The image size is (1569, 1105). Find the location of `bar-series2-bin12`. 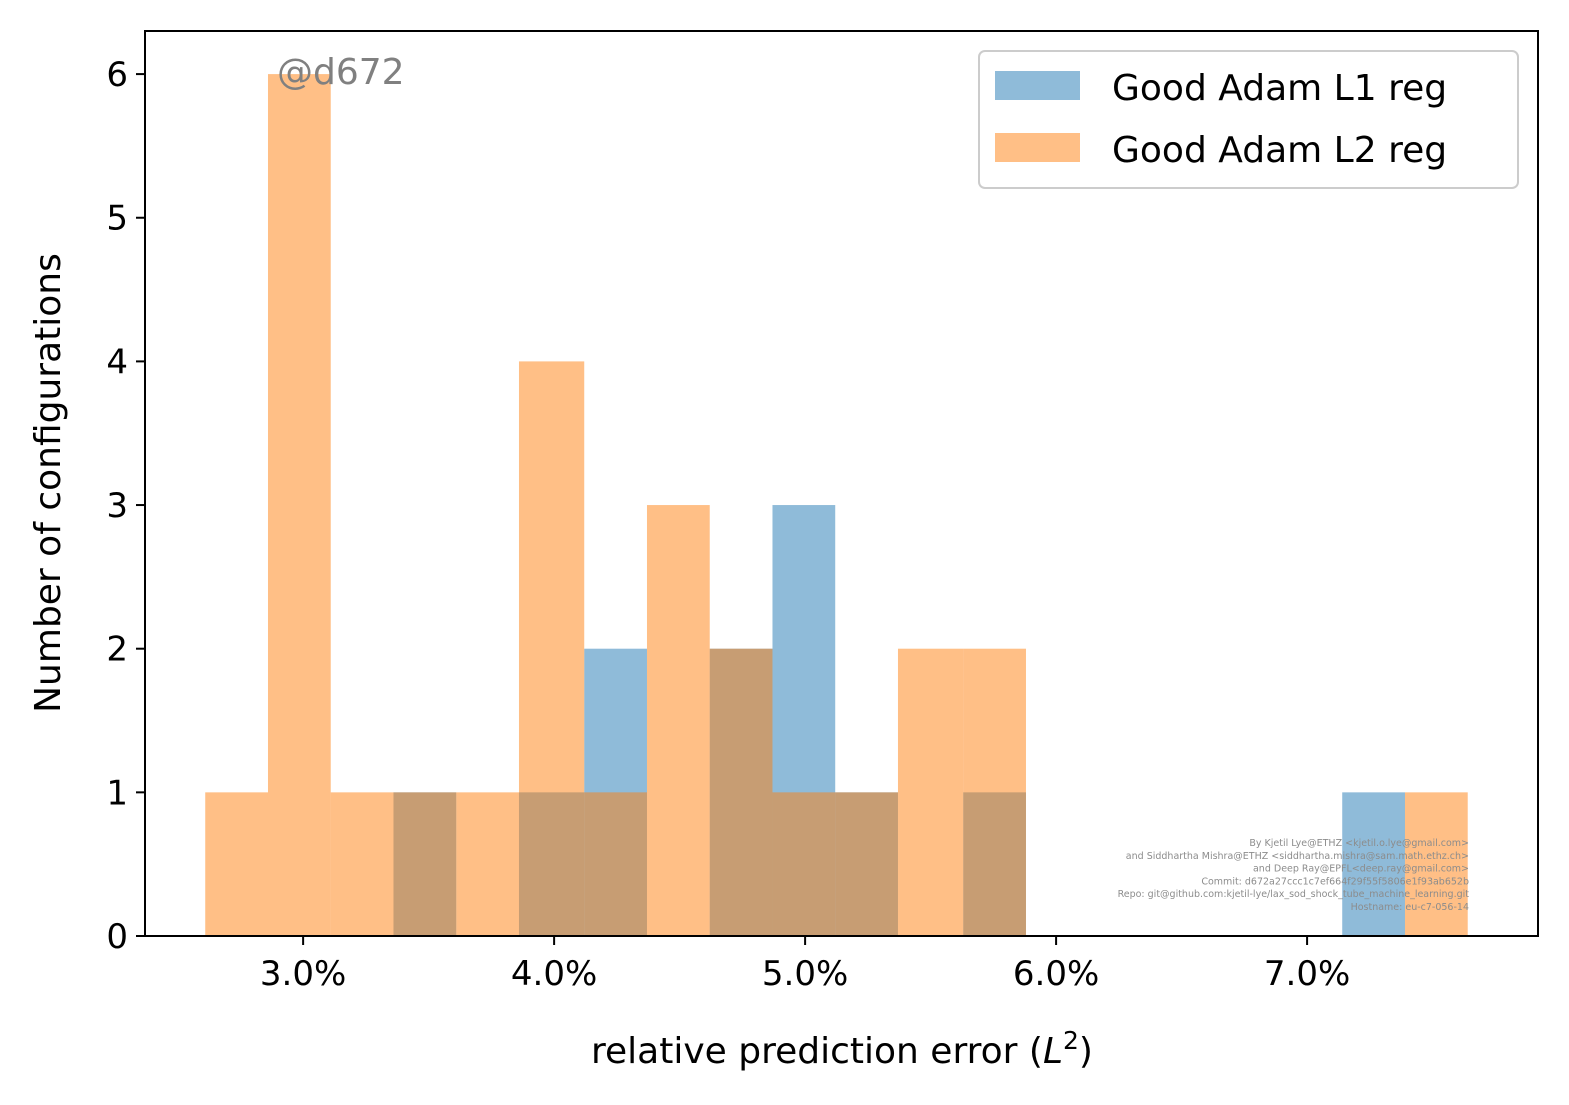

bar-series2-bin12 is located at coordinates (994, 792).